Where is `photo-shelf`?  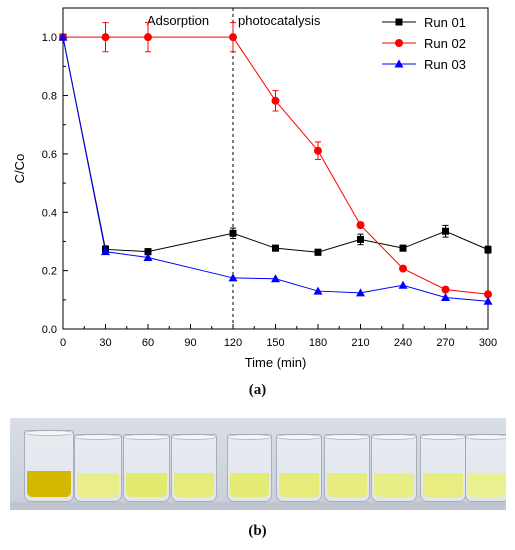 photo-shelf is located at coordinates (258, 506).